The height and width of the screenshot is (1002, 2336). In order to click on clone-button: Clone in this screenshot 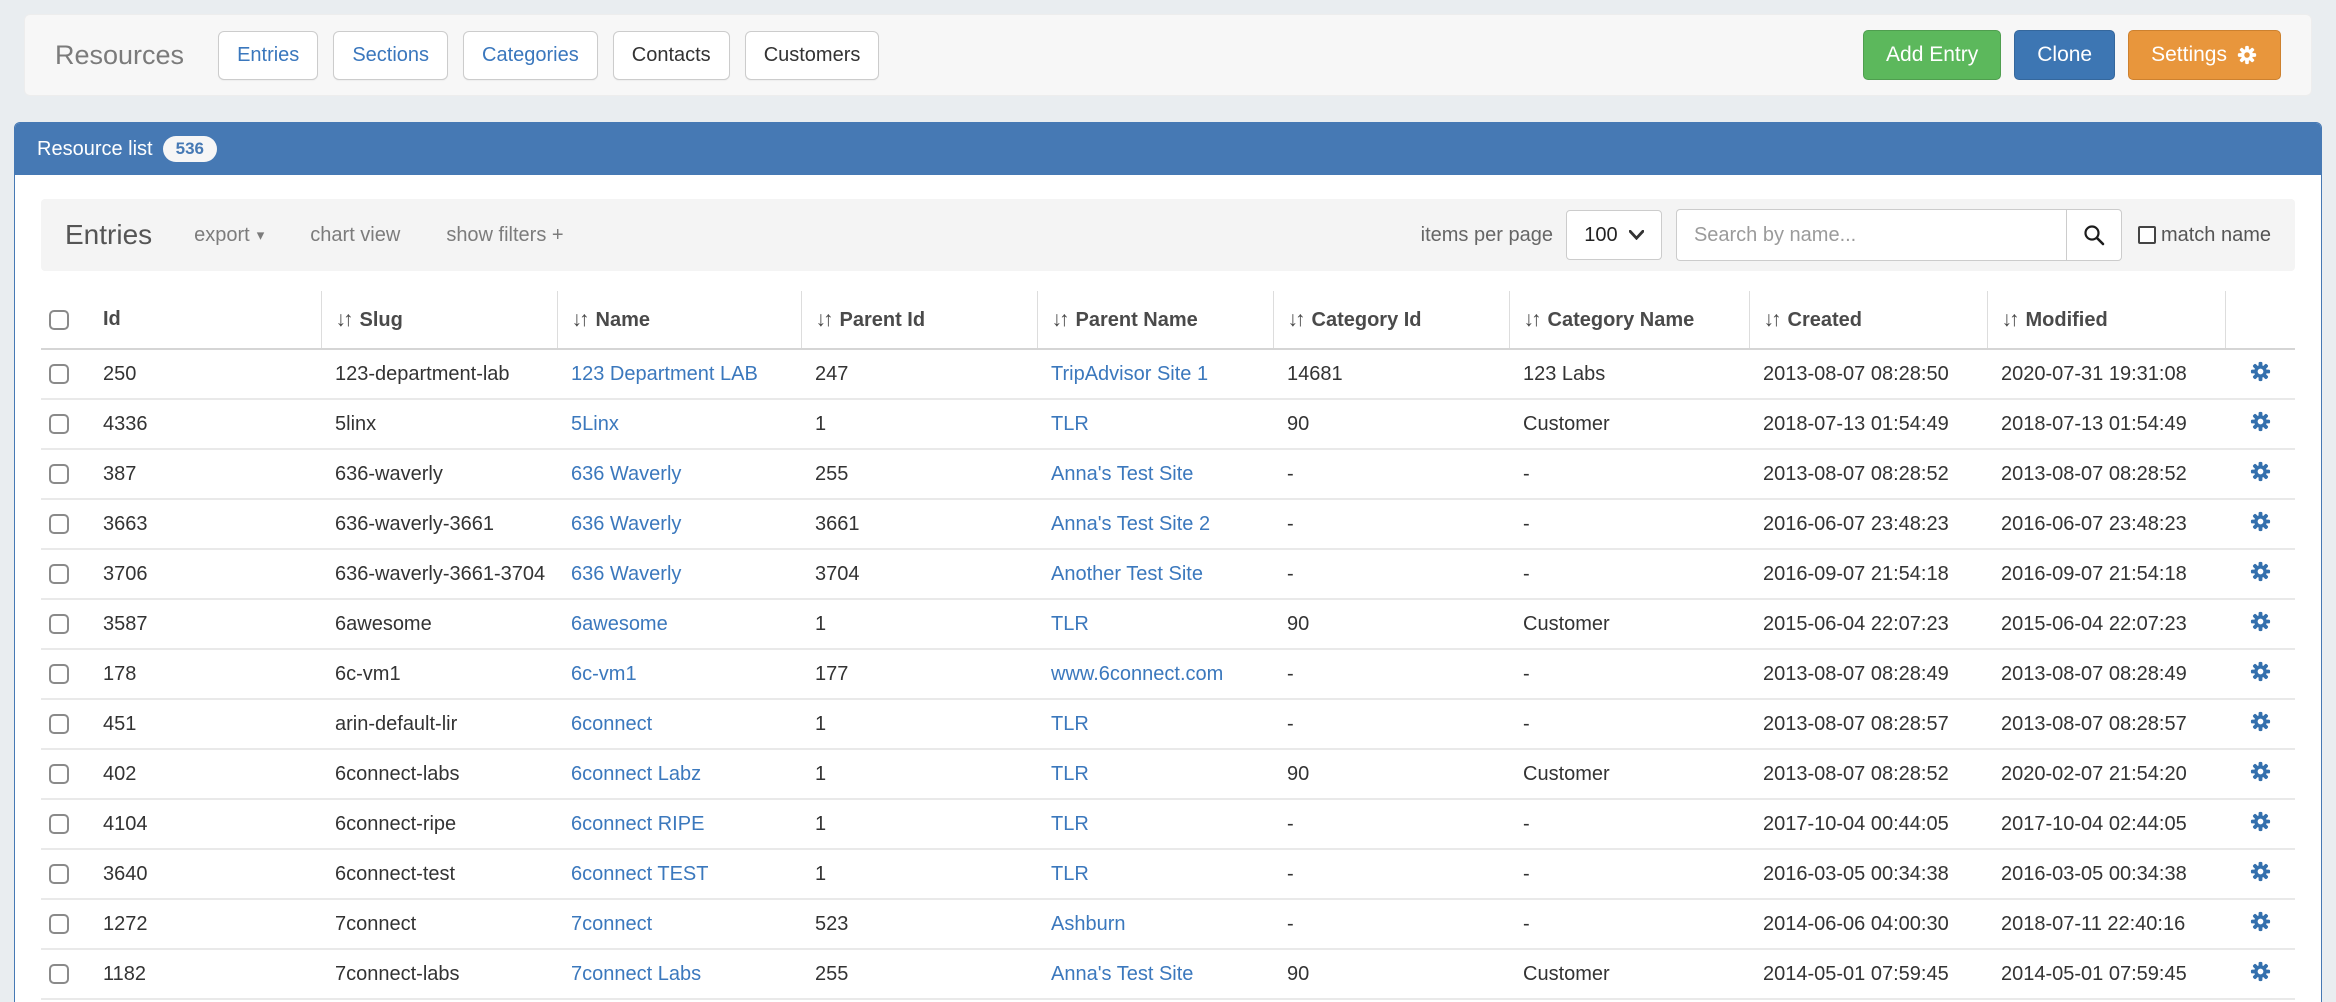, I will do `click(2065, 55)`.